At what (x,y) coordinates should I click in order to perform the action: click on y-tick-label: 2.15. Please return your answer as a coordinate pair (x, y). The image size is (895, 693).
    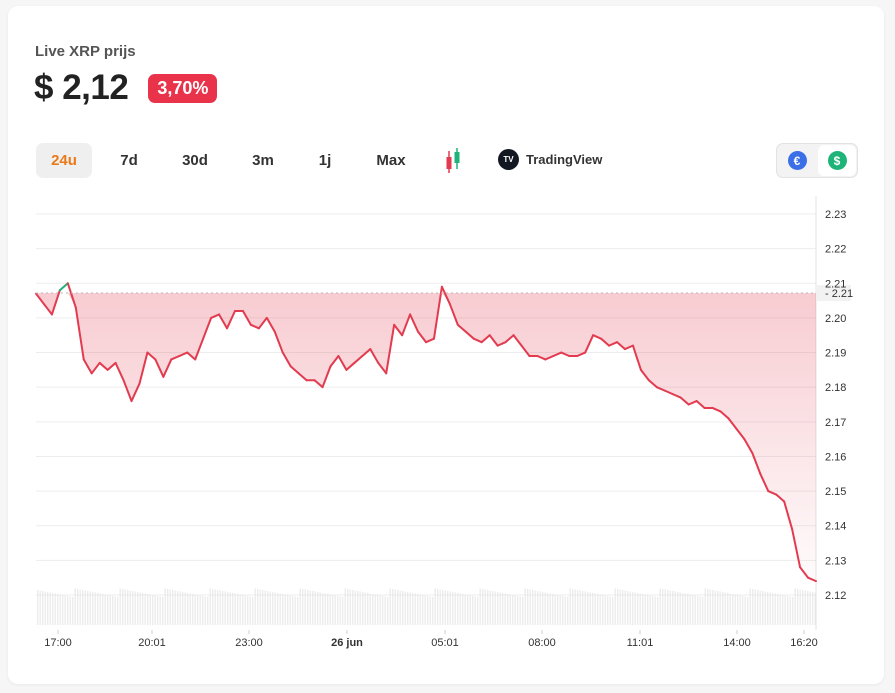
    Looking at the image, I should click on (835, 492).